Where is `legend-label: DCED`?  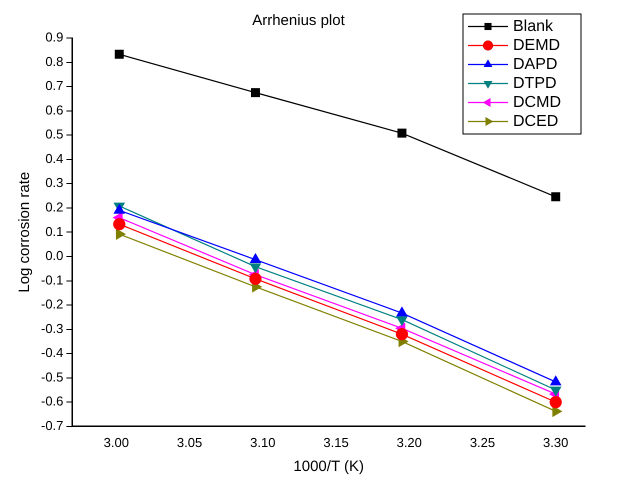 legend-label: DCED is located at coordinates (535, 121).